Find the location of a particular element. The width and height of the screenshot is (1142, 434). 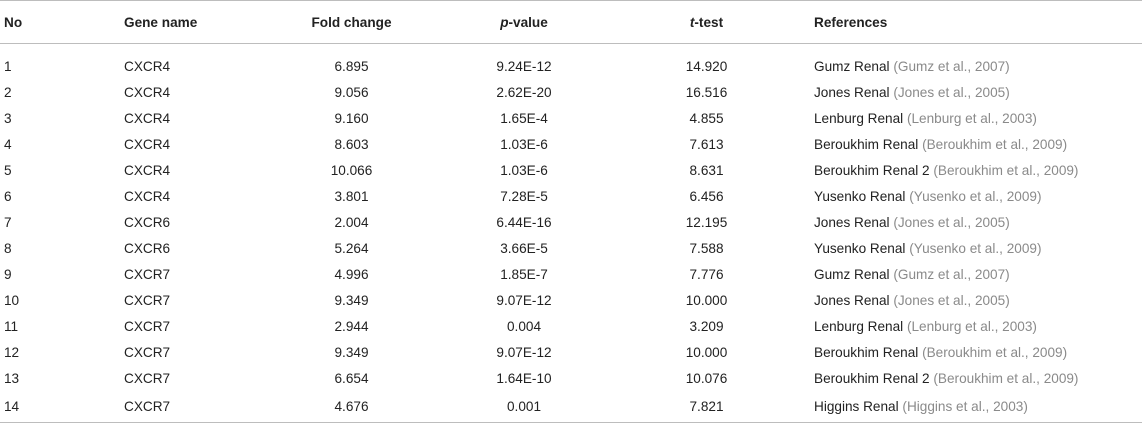

cell-references: Higgins Renal (Higgins et al., 2003) is located at coordinates (978, 407).